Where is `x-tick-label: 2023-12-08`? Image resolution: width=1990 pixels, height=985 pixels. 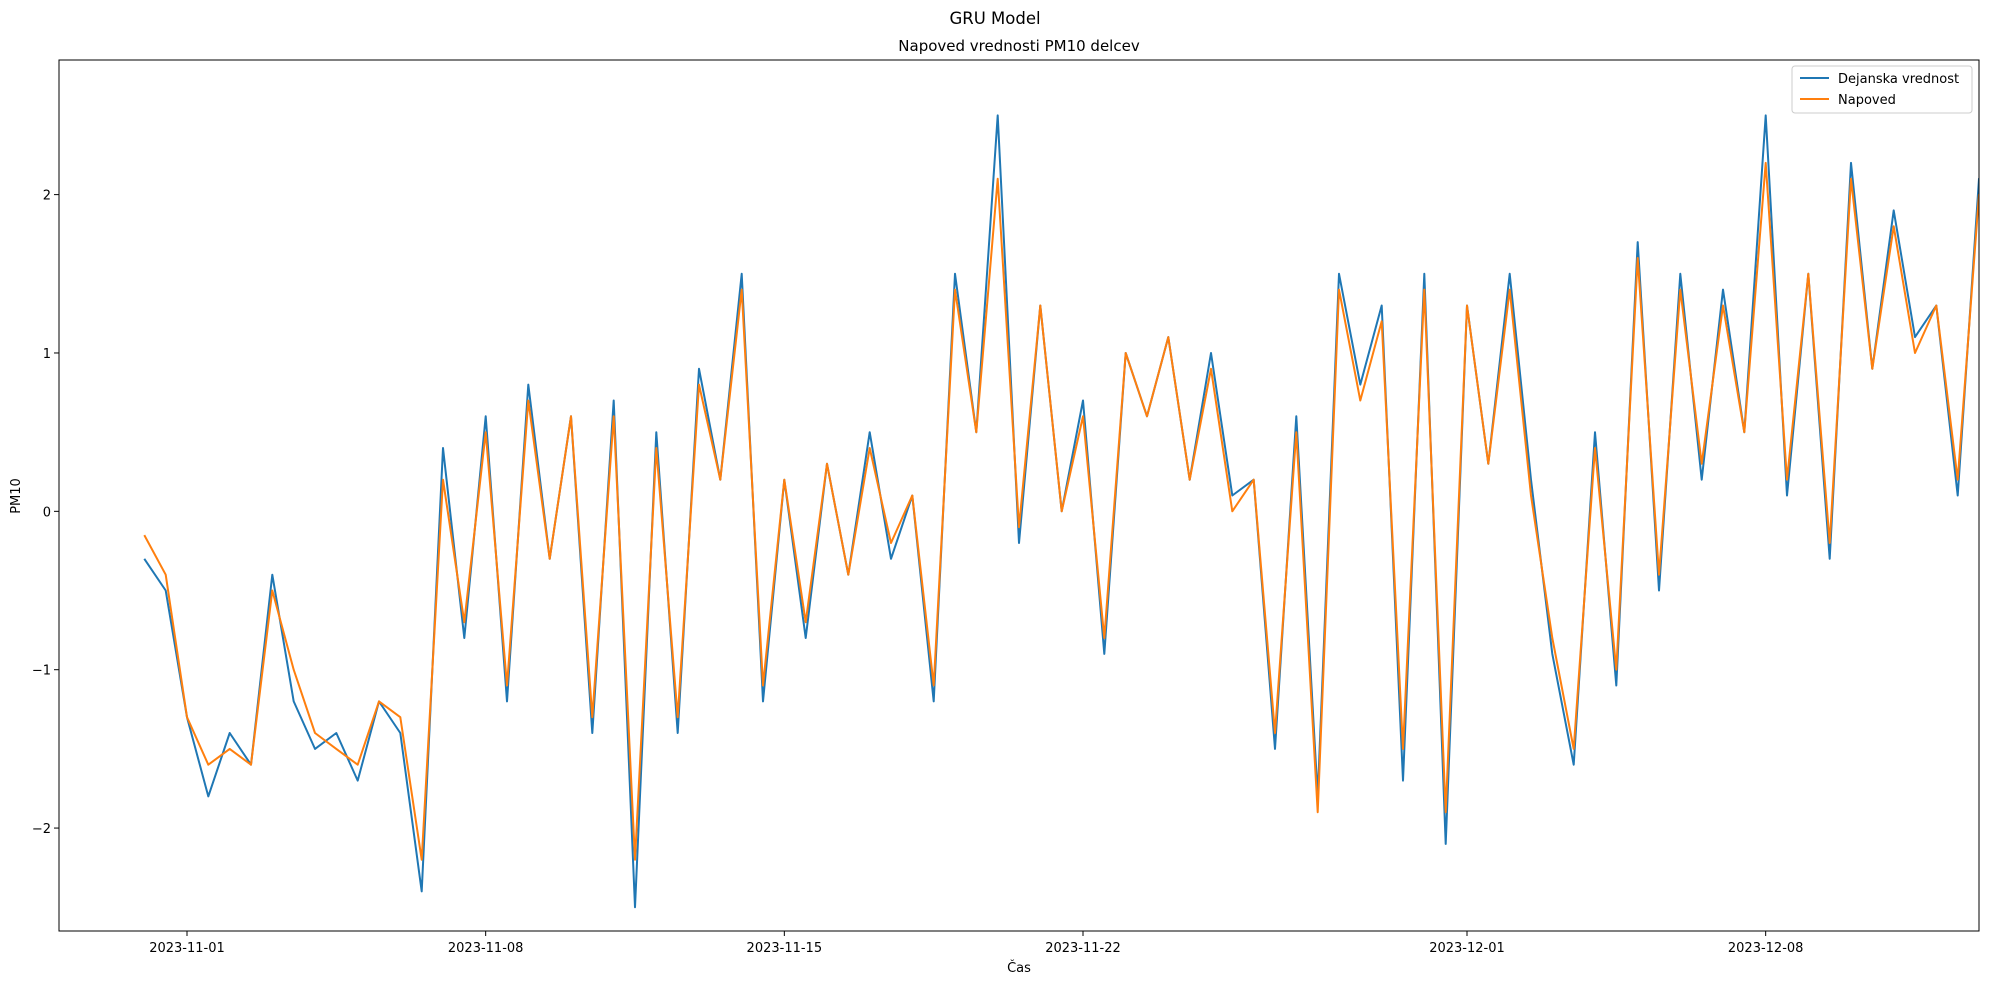
x-tick-label: 2023-12-08 is located at coordinates (1766, 948).